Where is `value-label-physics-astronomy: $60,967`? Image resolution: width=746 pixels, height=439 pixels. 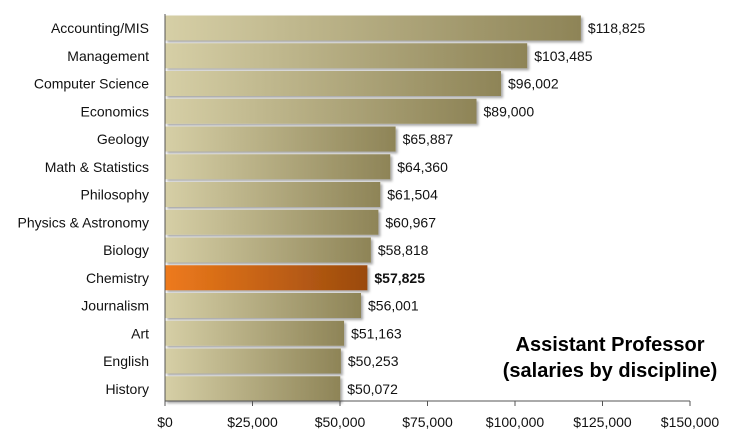
value-label-physics-astronomy: $60,967 is located at coordinates (410, 222).